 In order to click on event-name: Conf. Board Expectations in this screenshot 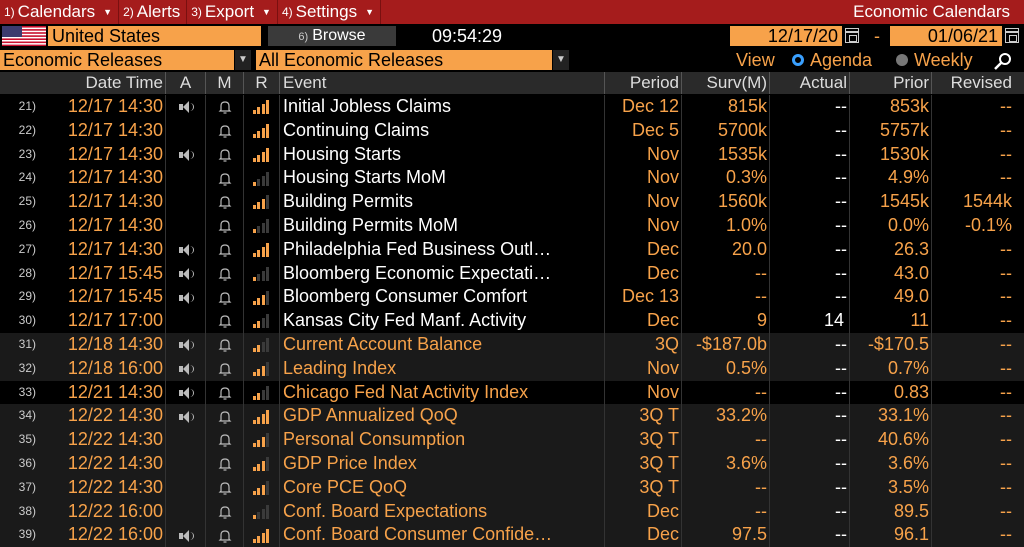, I will do `click(442, 511)`.